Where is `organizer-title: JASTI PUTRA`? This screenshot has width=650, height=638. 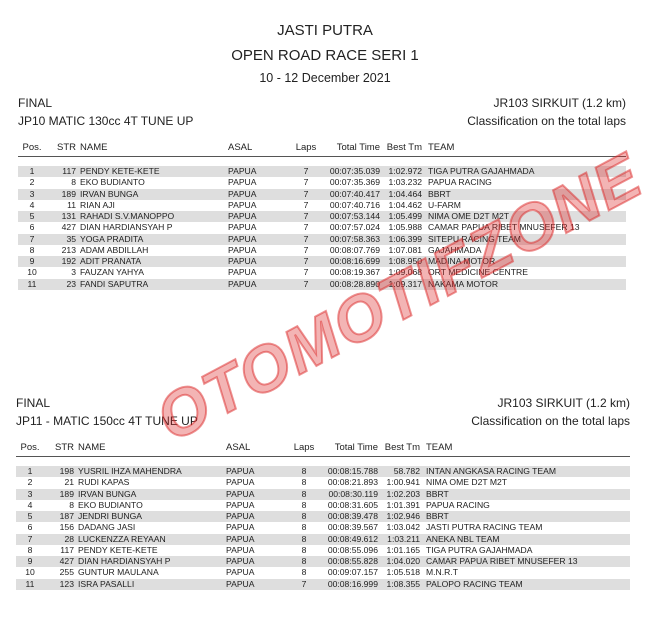 organizer-title: JASTI PUTRA is located at coordinates (325, 30).